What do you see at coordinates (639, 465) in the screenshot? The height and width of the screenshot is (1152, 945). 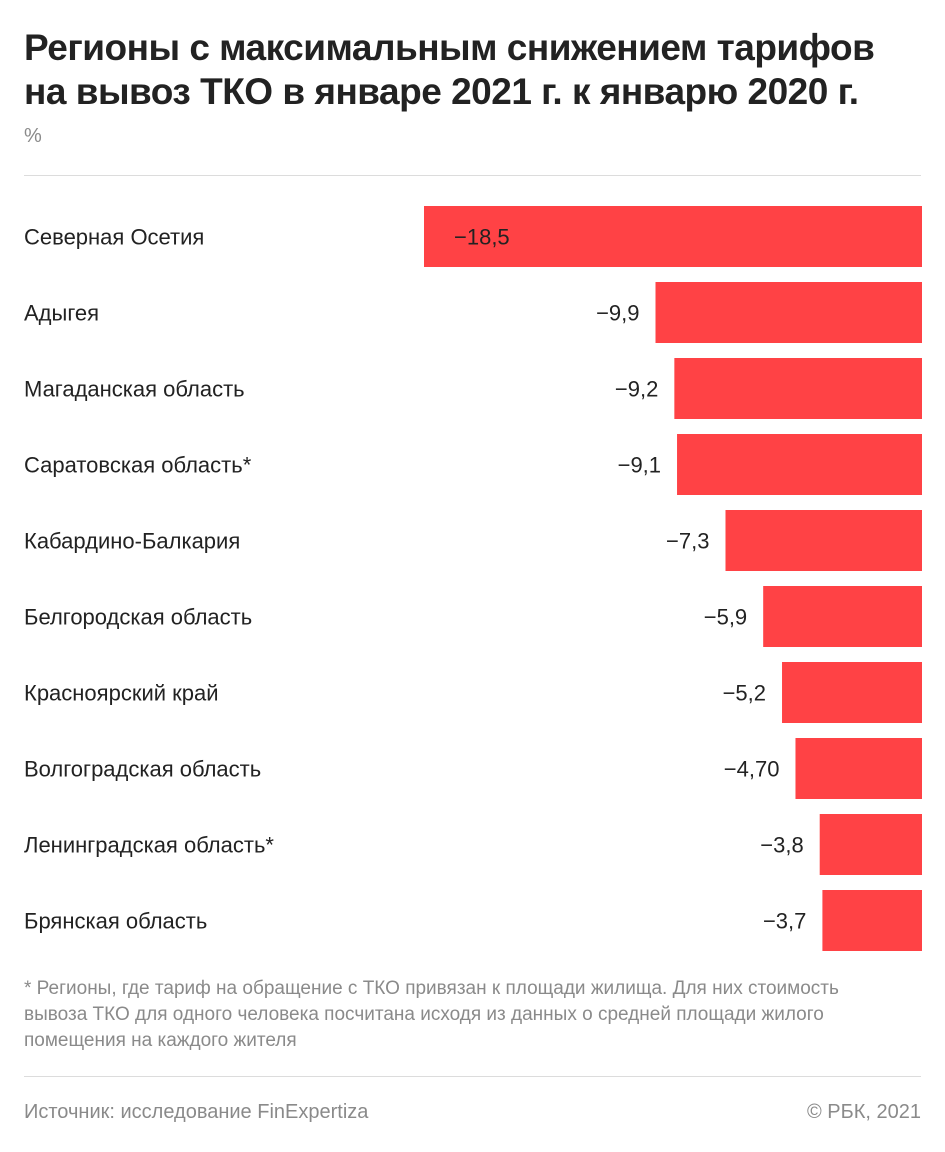 I see `value-label: −9,1` at bounding box center [639, 465].